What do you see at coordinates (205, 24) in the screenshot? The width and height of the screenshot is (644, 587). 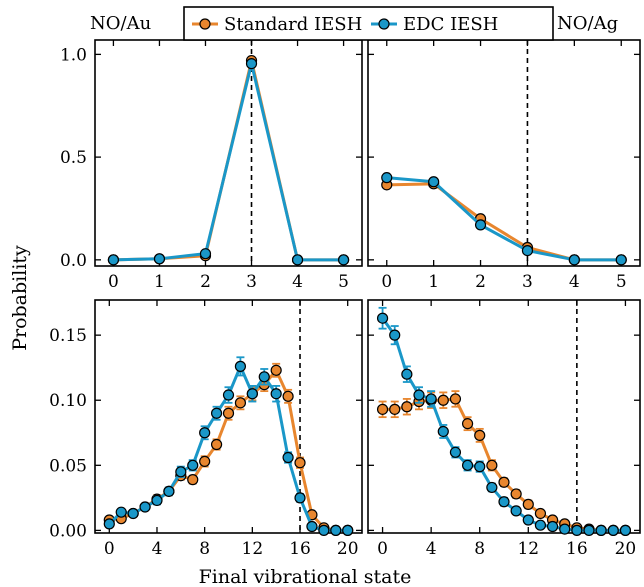 I see `legend-marker-standard` at bounding box center [205, 24].